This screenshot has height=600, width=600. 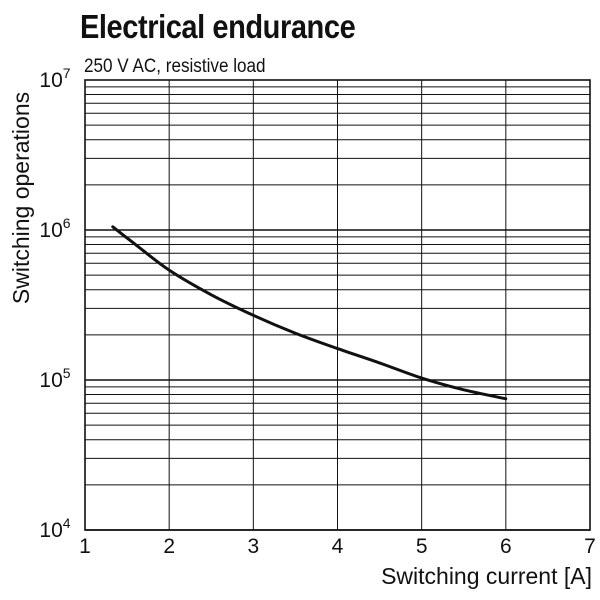 What do you see at coordinates (422, 546) in the screenshot?
I see `x-tick-label: 5` at bounding box center [422, 546].